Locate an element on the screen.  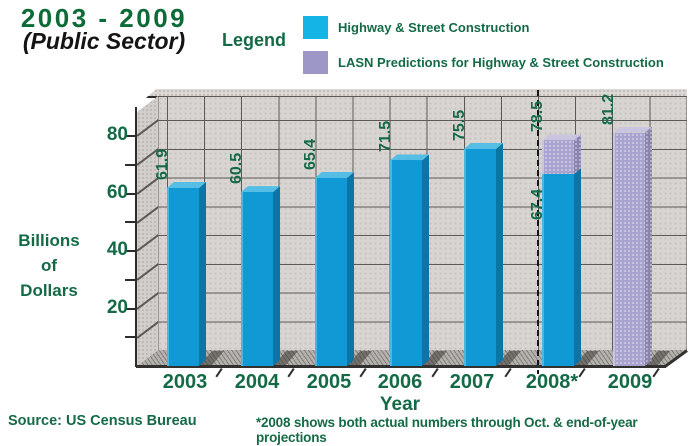
legend-item-actual: Highway & Street Construction is located at coordinates (416, 28).